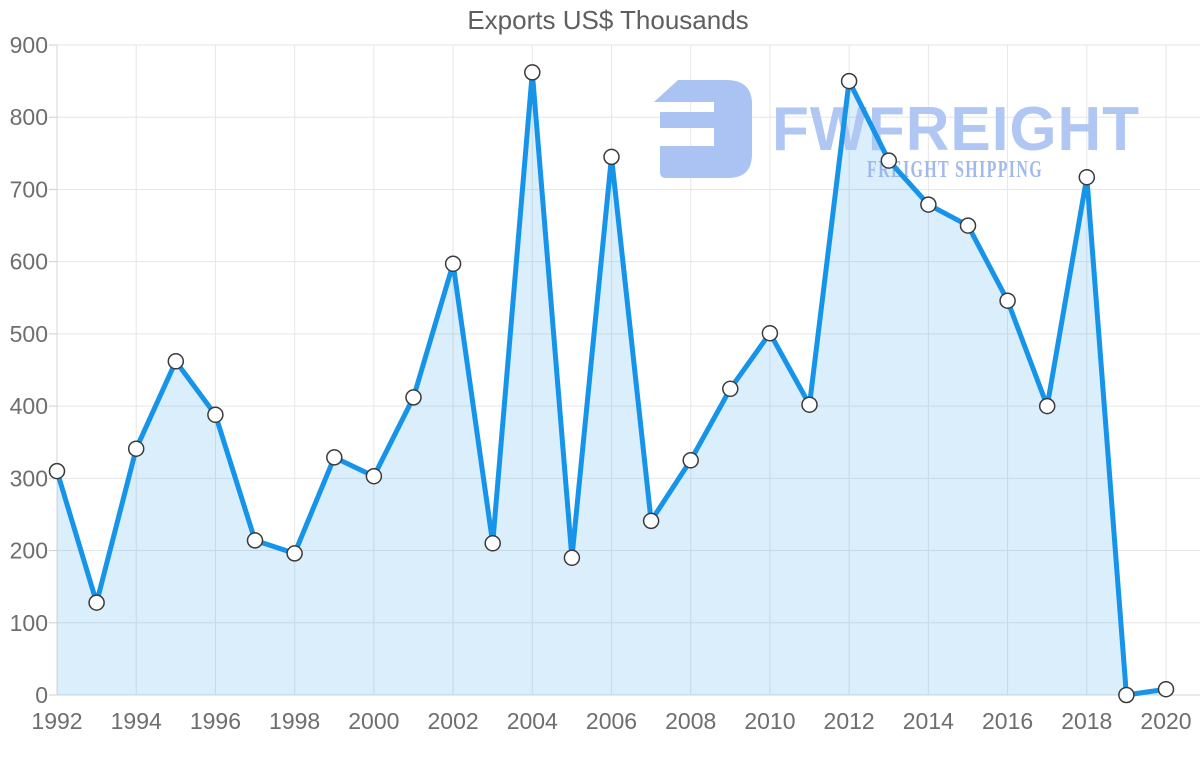 This screenshot has height=763, width=1200. I want to click on y-axis-label-800: 800, so click(29, 117).